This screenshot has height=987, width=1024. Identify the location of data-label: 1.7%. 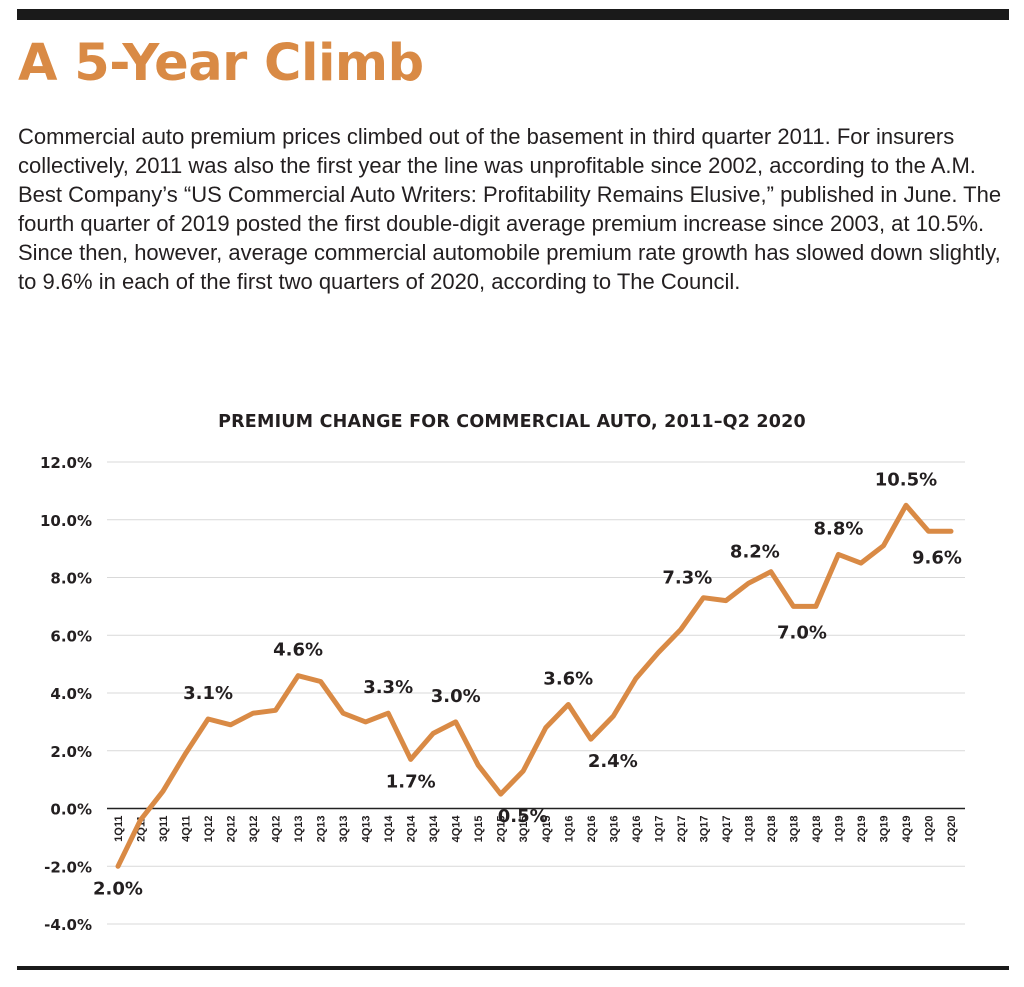
(411, 781).